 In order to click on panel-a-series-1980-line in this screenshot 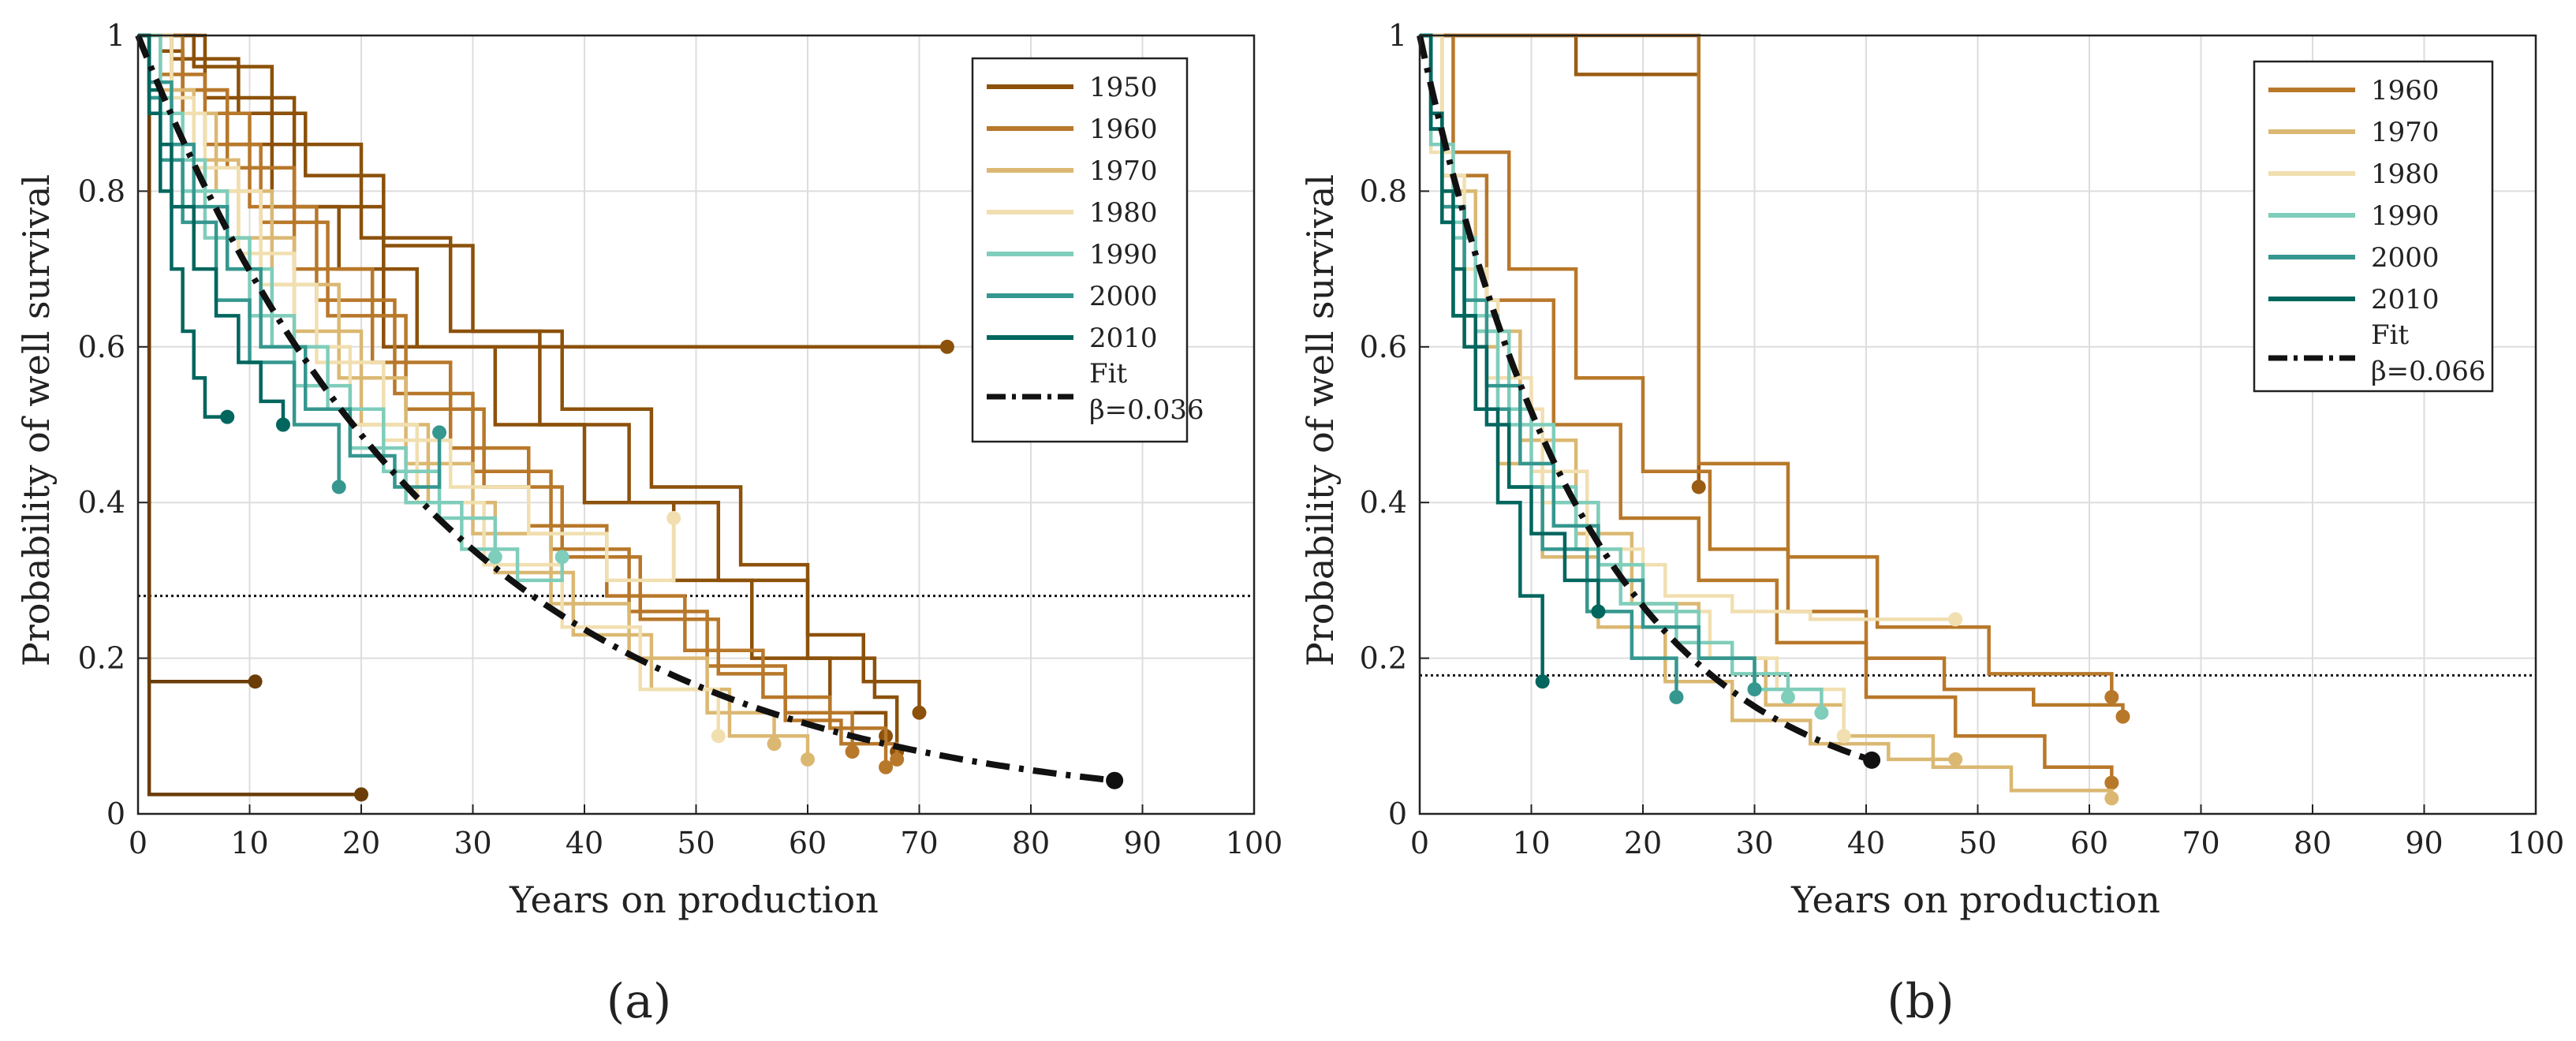, I will do `click(407, 308)`.